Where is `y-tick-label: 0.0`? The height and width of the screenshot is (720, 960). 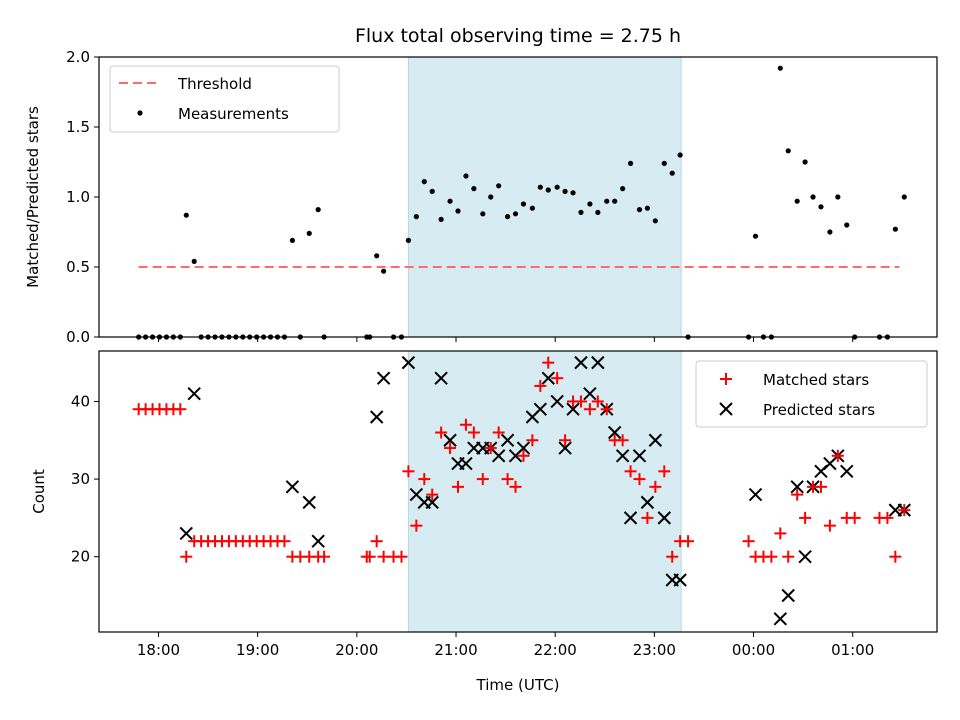 y-tick-label: 0.0 is located at coordinates (78, 337).